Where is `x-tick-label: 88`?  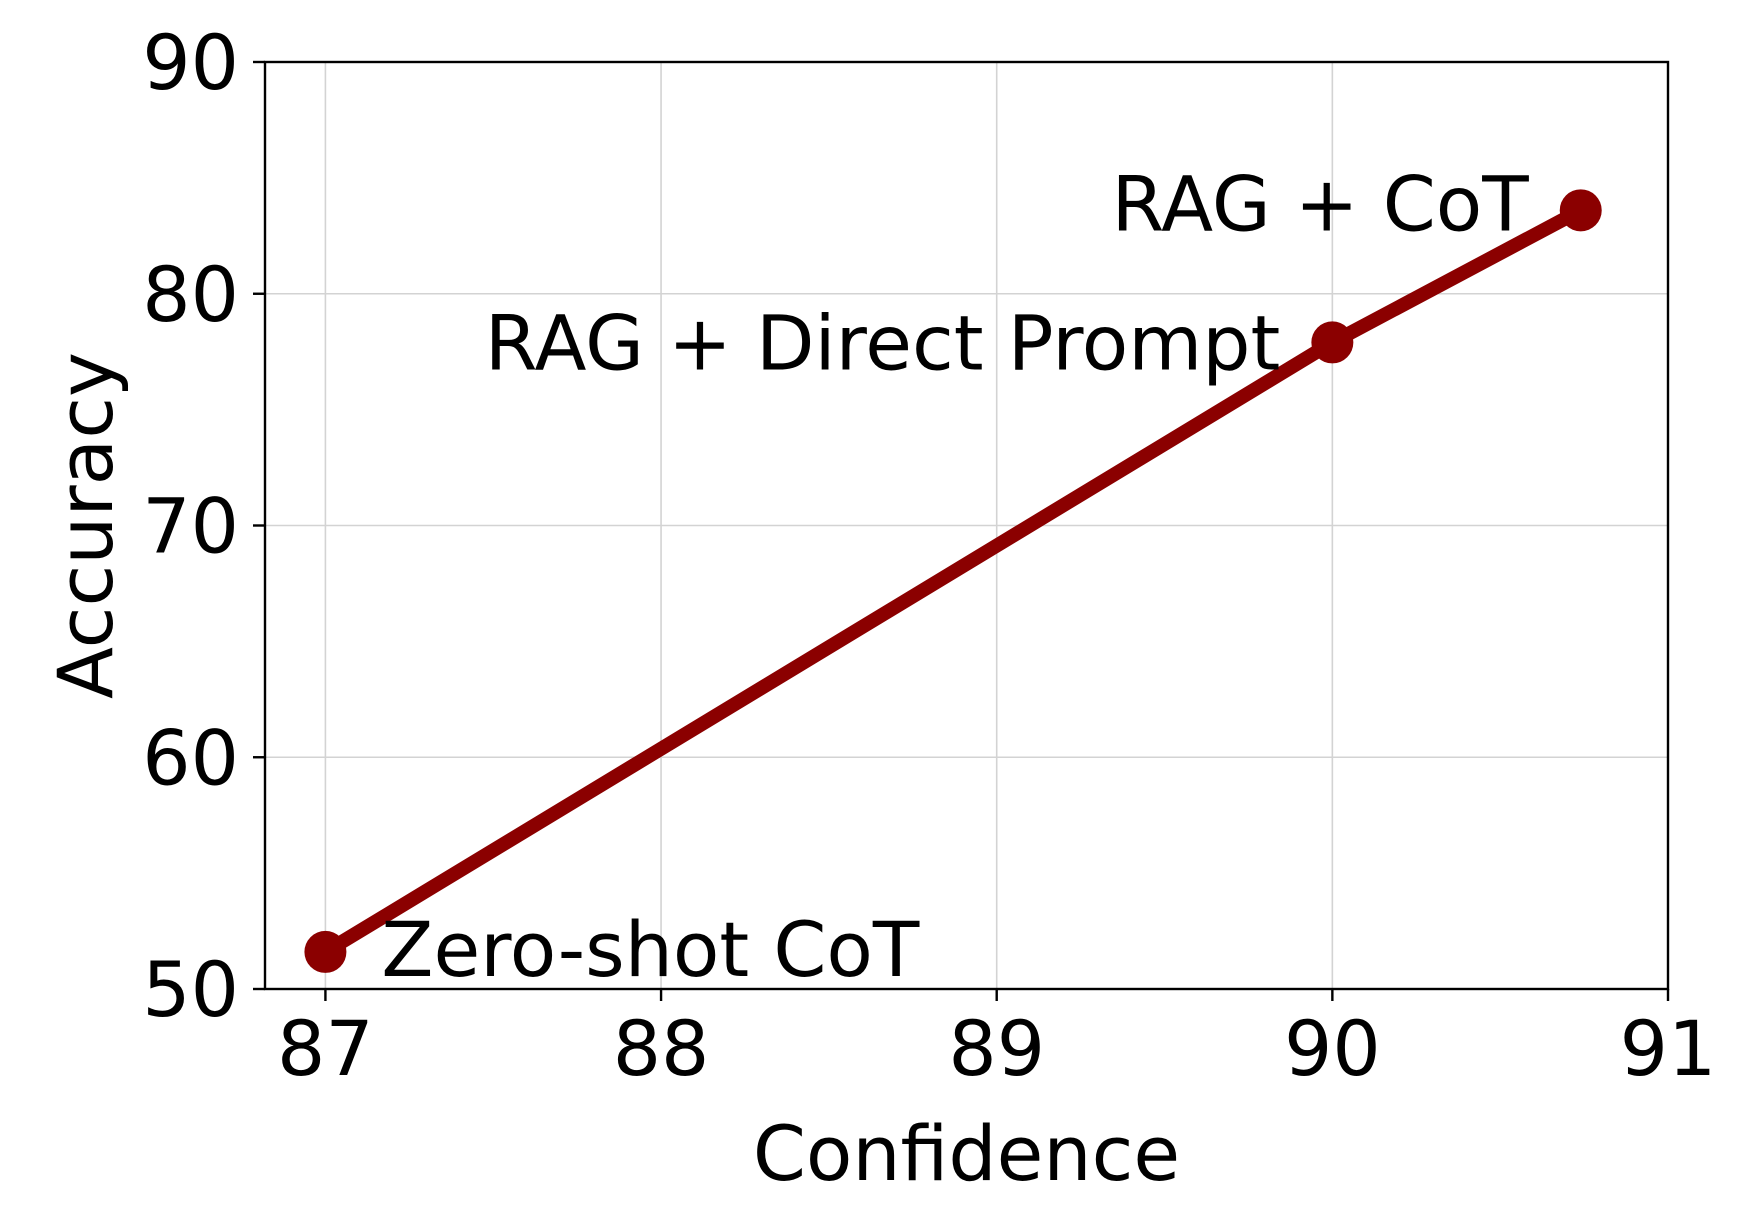 x-tick-label: 88 is located at coordinates (661, 1048).